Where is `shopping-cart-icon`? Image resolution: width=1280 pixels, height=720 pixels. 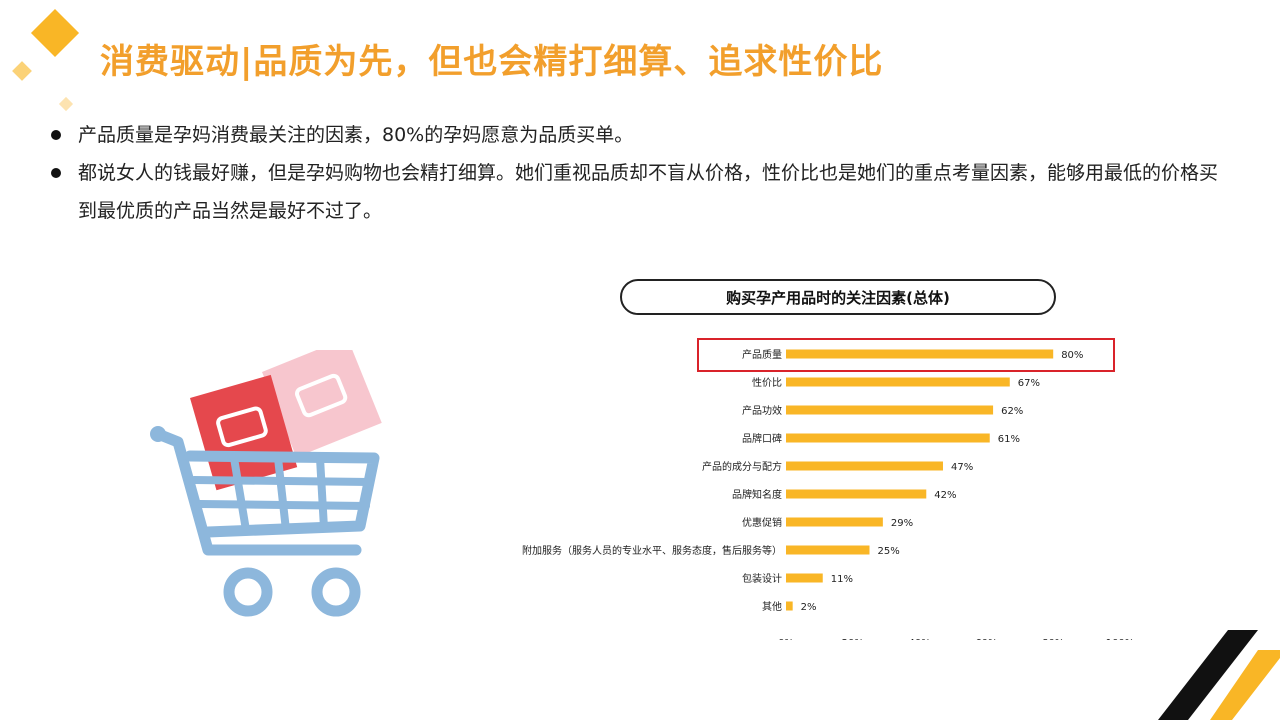 shopping-cart-icon is located at coordinates (266, 483).